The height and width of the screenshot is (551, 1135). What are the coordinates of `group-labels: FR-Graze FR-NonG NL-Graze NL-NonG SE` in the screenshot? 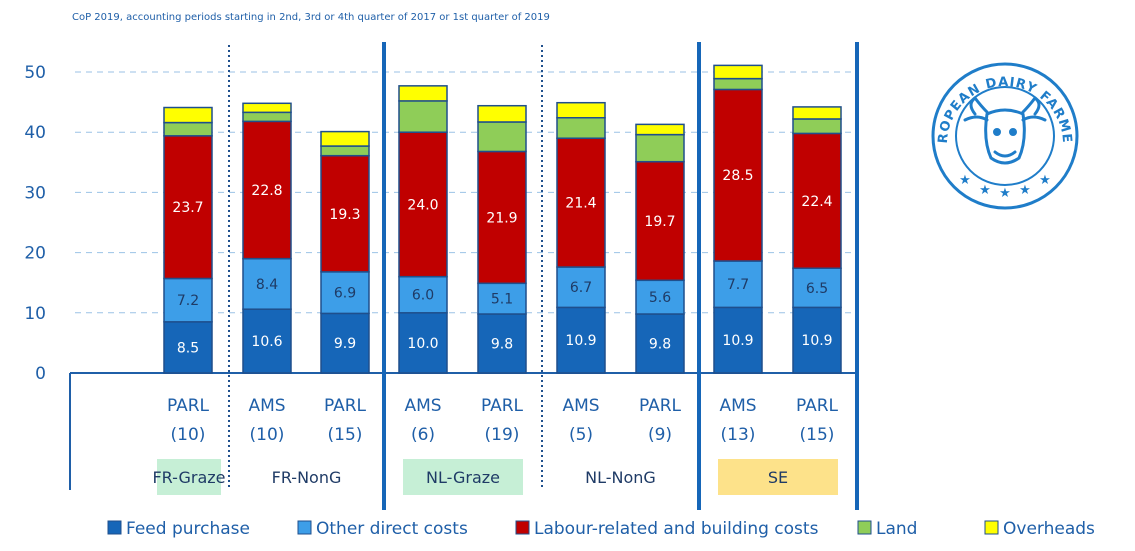 It's located at (470, 477).